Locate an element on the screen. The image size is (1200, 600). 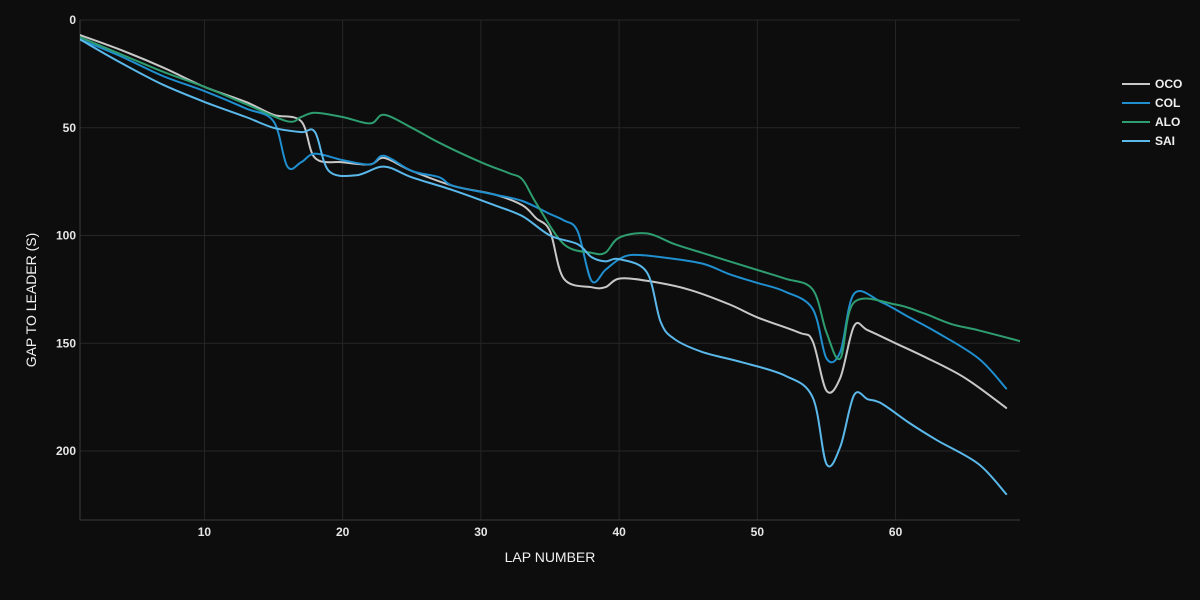
legend-label: SAI is located at coordinates (1165, 141).